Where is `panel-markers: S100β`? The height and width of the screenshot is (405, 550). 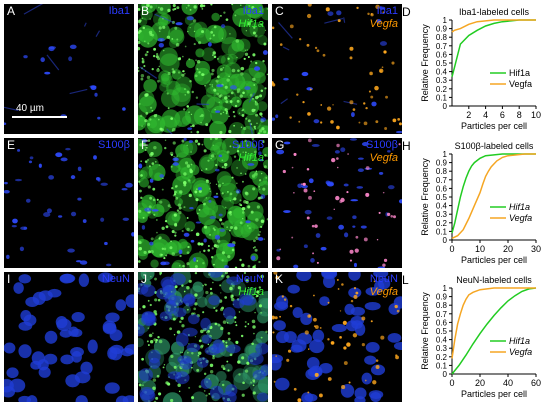 panel-markers: S100β is located at coordinates (114, 145).